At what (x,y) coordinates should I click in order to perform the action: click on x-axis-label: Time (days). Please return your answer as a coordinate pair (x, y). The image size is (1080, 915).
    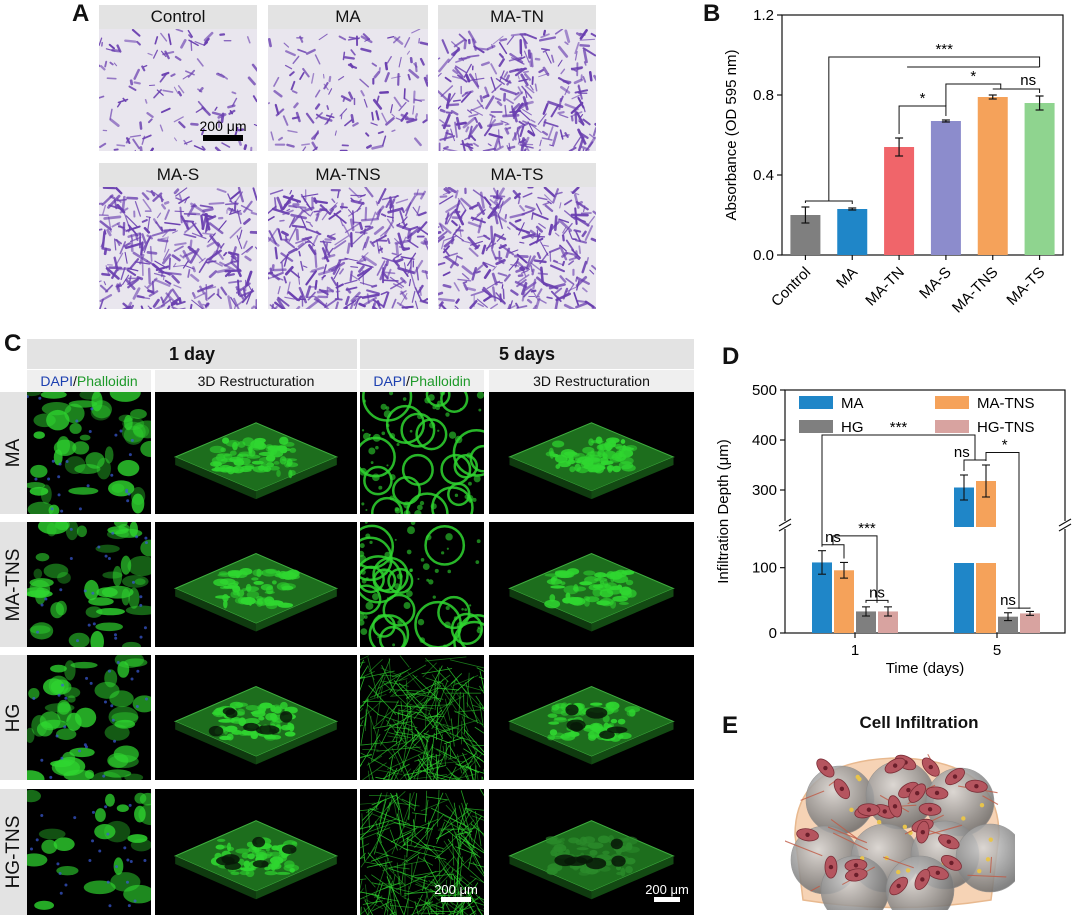
    Looking at the image, I should click on (925, 668).